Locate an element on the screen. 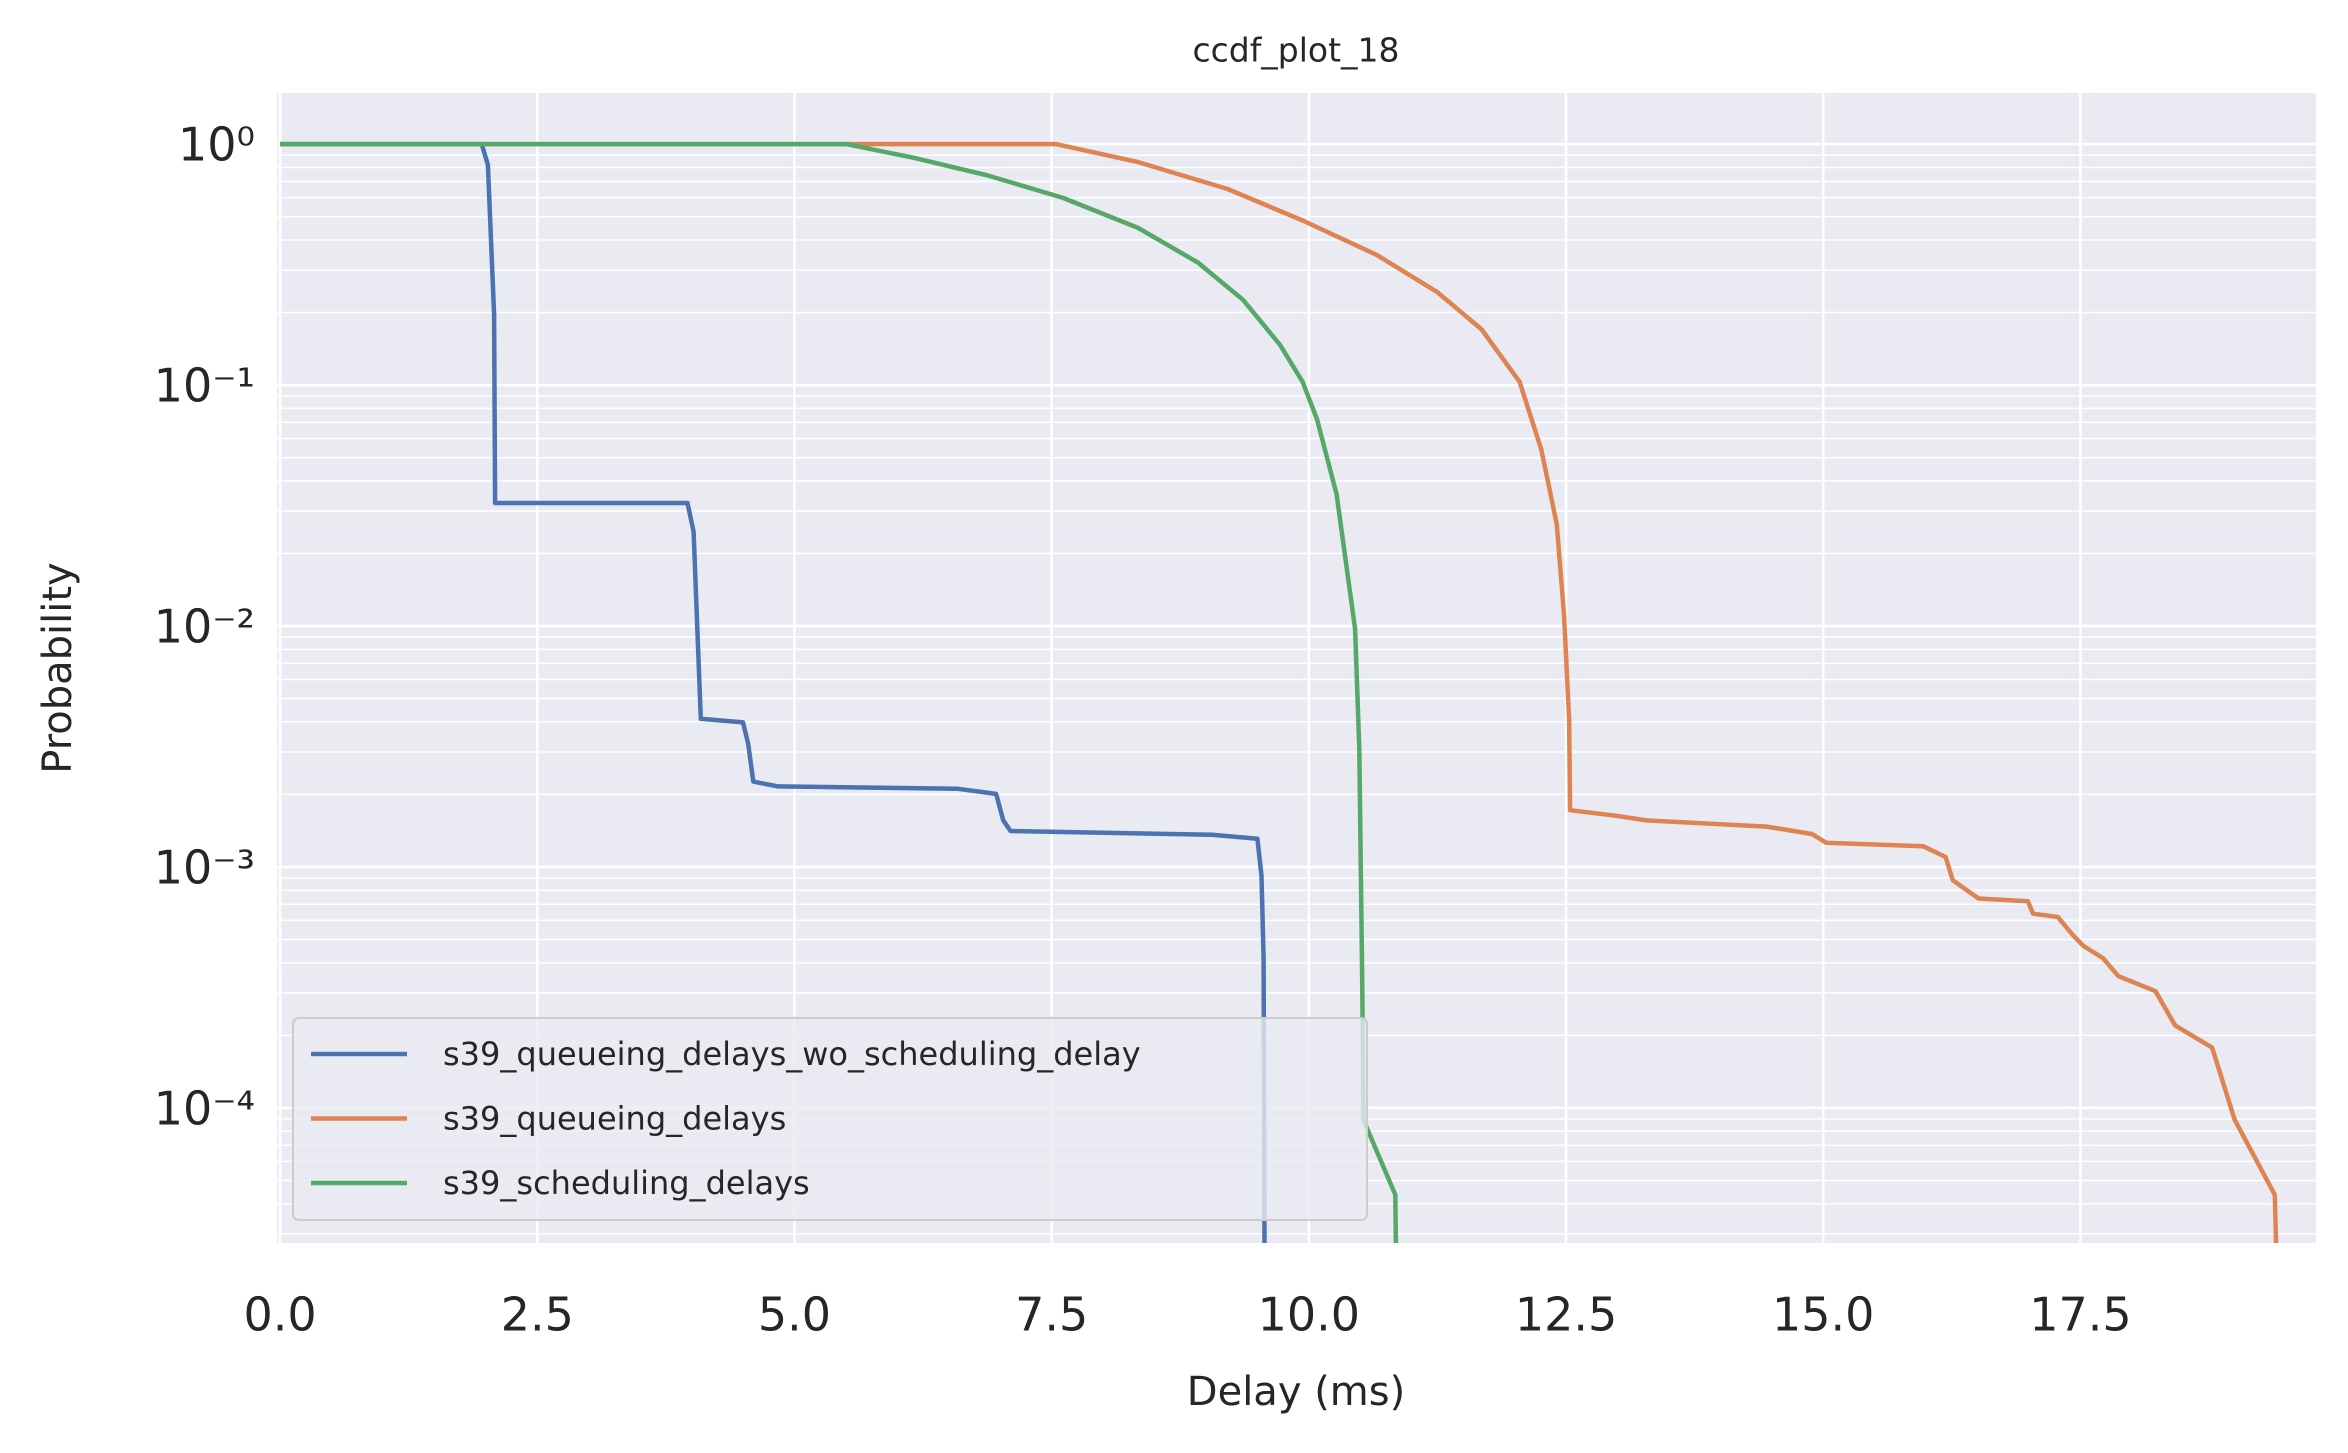 The image size is (2348, 1453). x-axis-label: Delay (ms) is located at coordinates (1296, 1392).